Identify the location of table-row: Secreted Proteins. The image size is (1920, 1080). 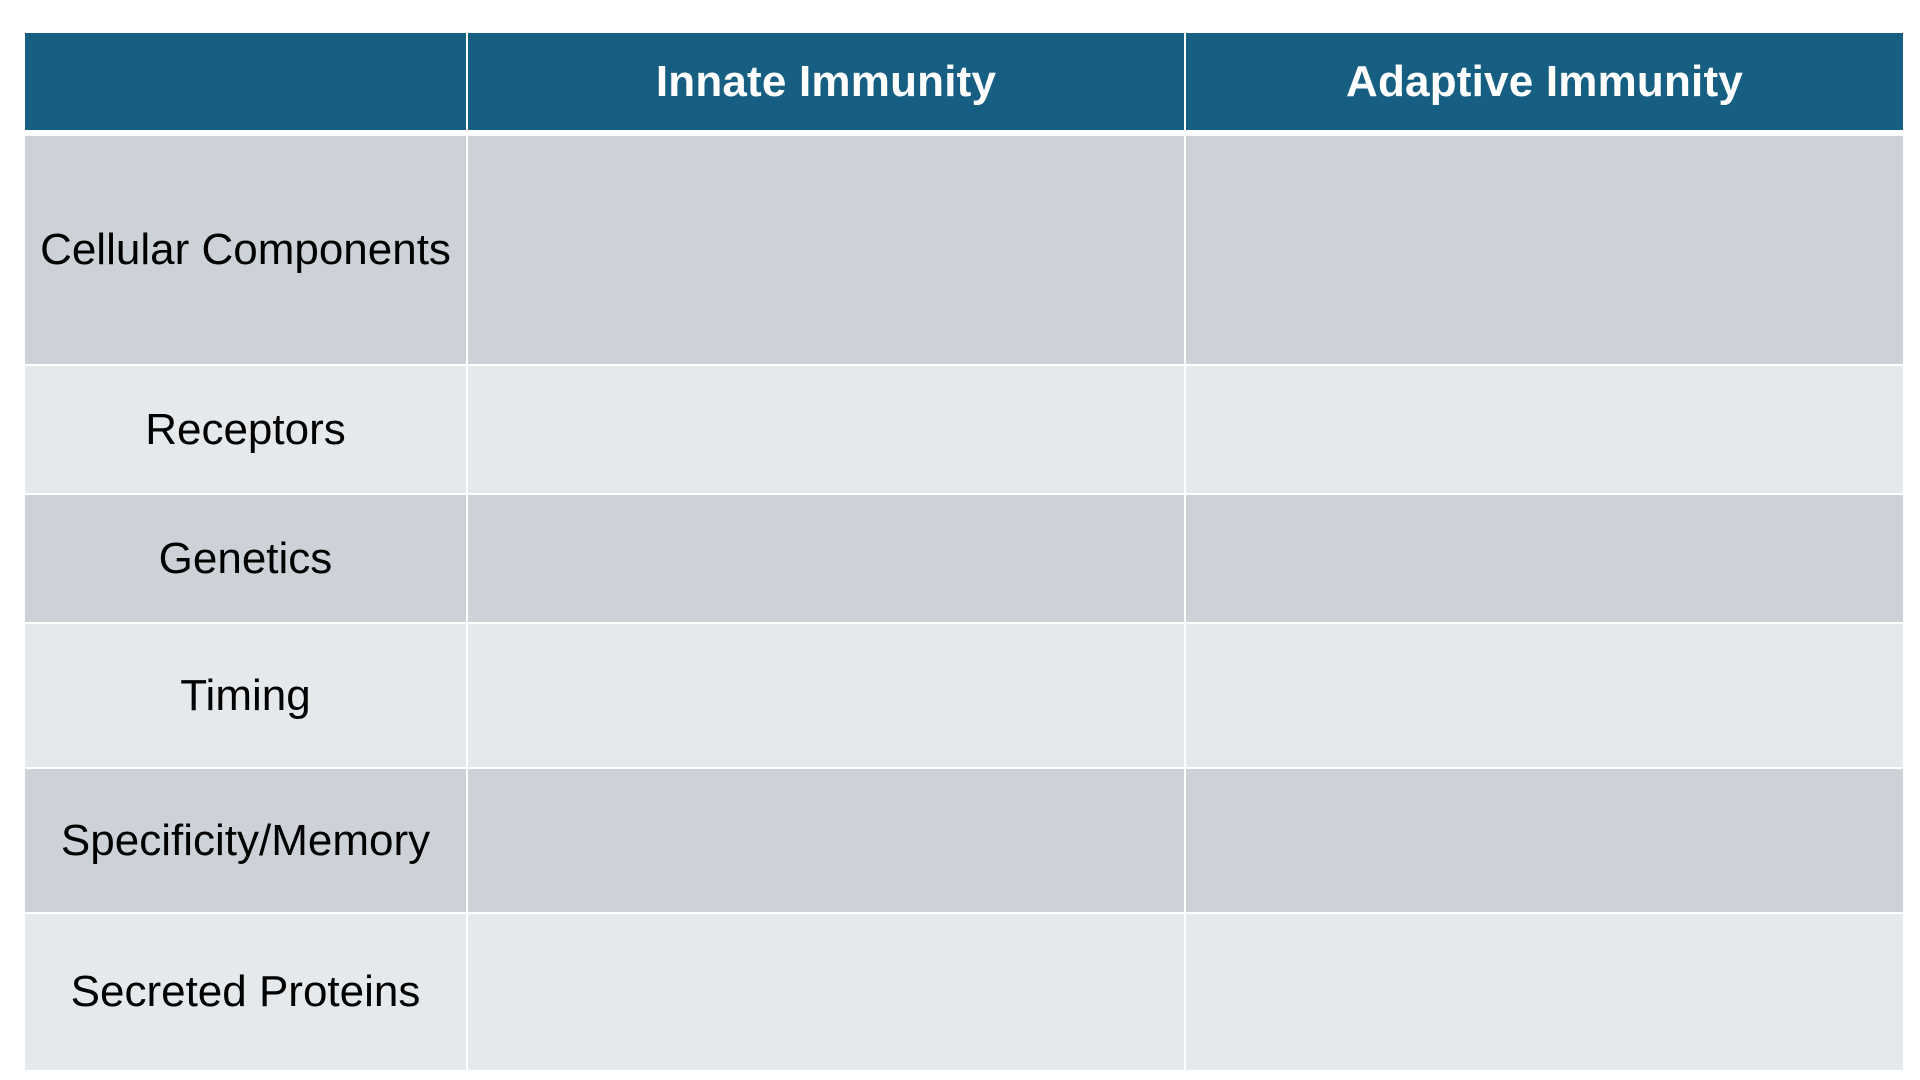
(964, 991).